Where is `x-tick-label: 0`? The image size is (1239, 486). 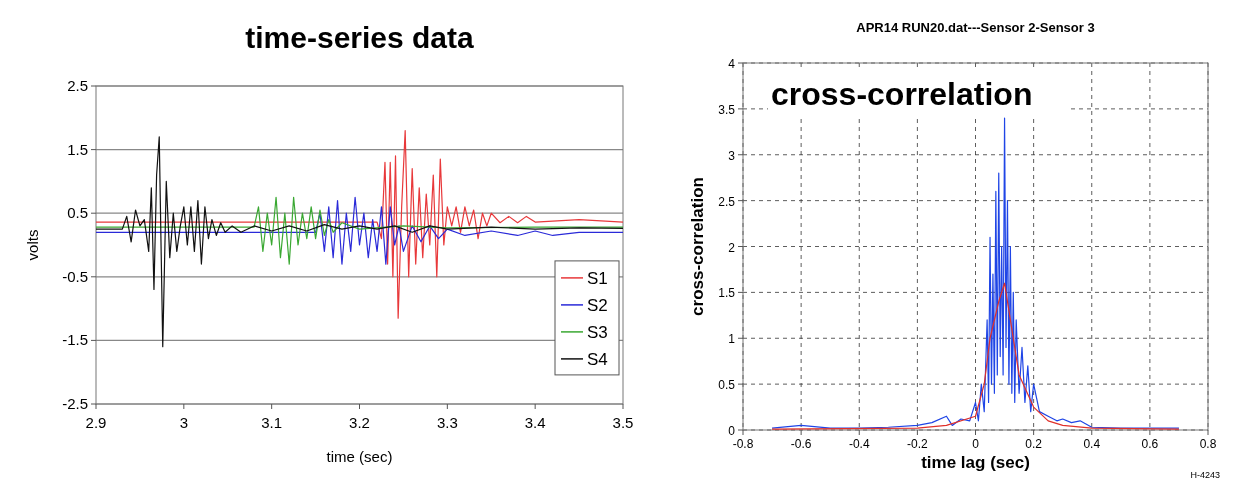
x-tick-label: 0 is located at coordinates (976, 444).